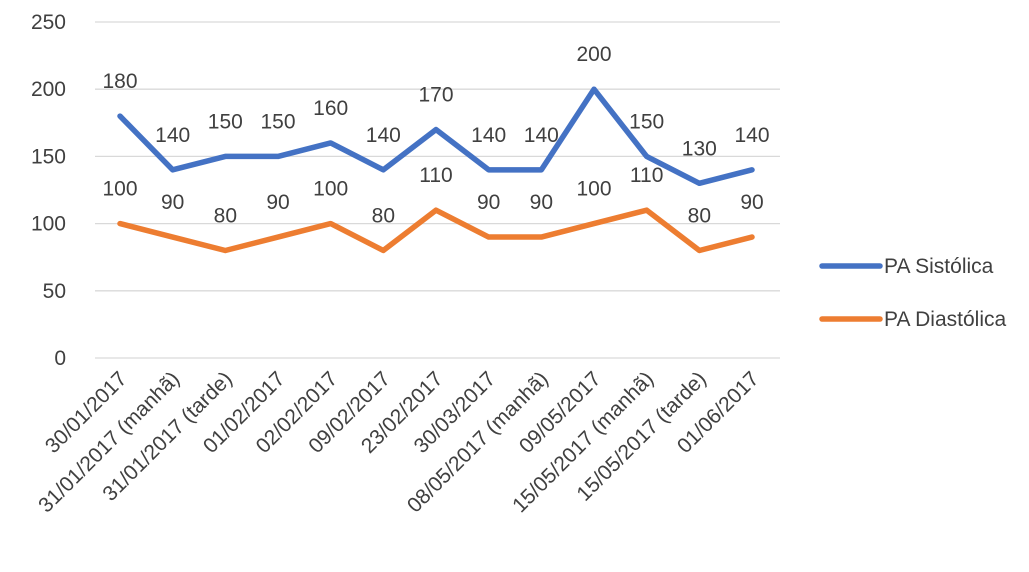  I want to click on legend-label: PA Sistólica, so click(939, 266).